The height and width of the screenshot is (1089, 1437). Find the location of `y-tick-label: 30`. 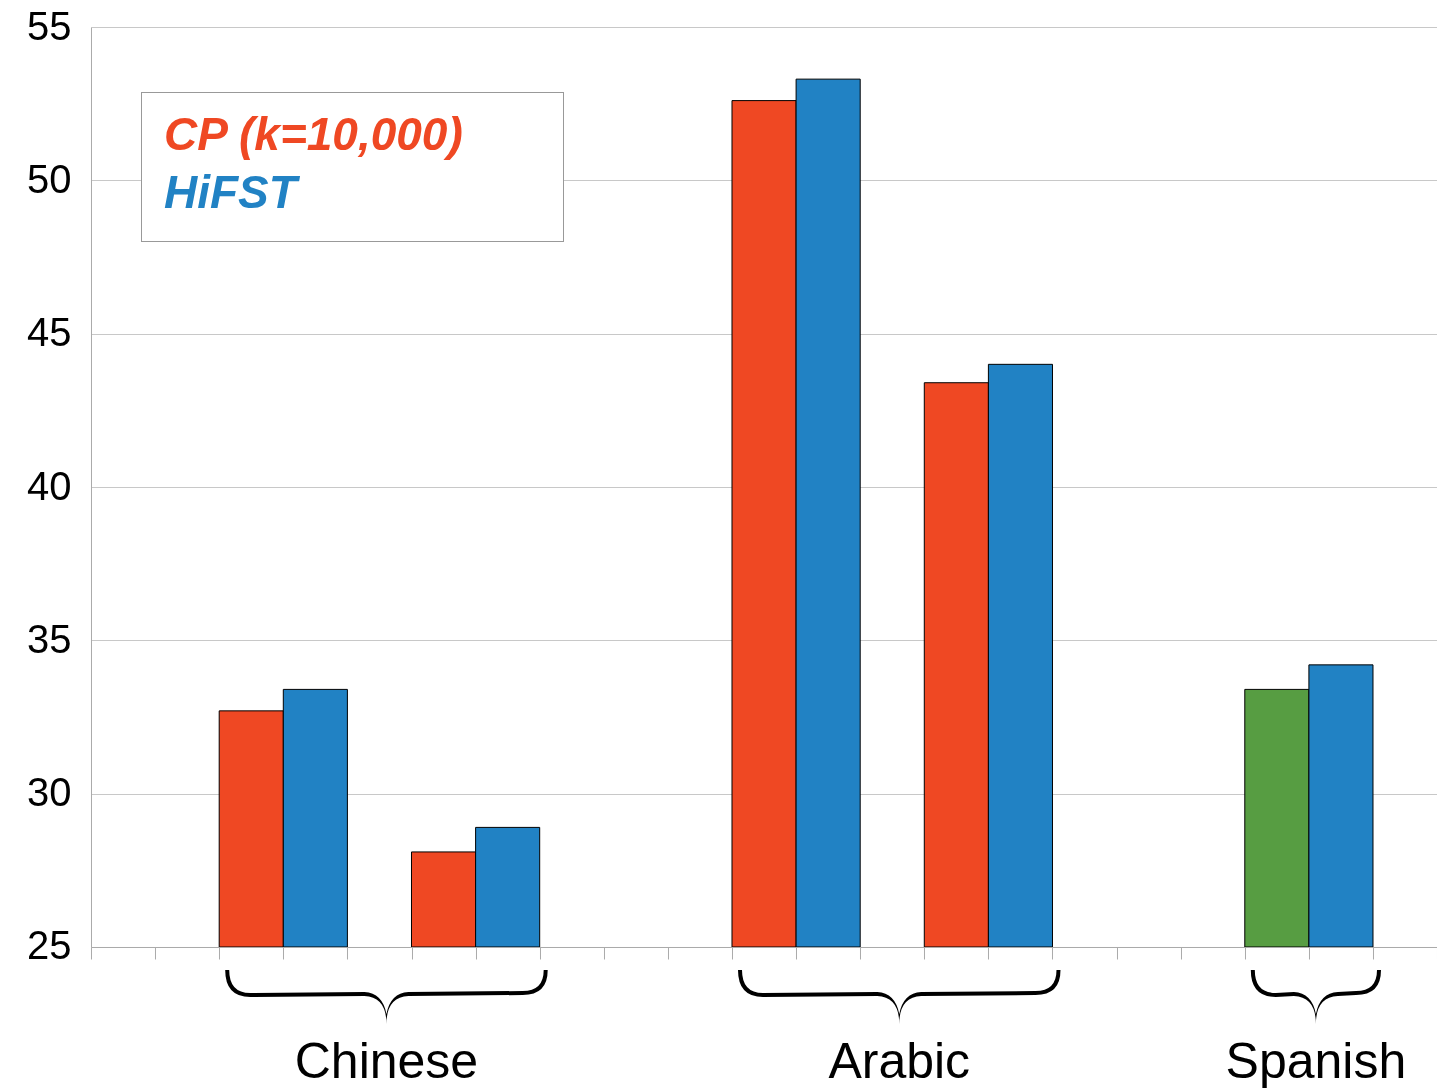

y-tick-label: 30 is located at coordinates (49, 792).